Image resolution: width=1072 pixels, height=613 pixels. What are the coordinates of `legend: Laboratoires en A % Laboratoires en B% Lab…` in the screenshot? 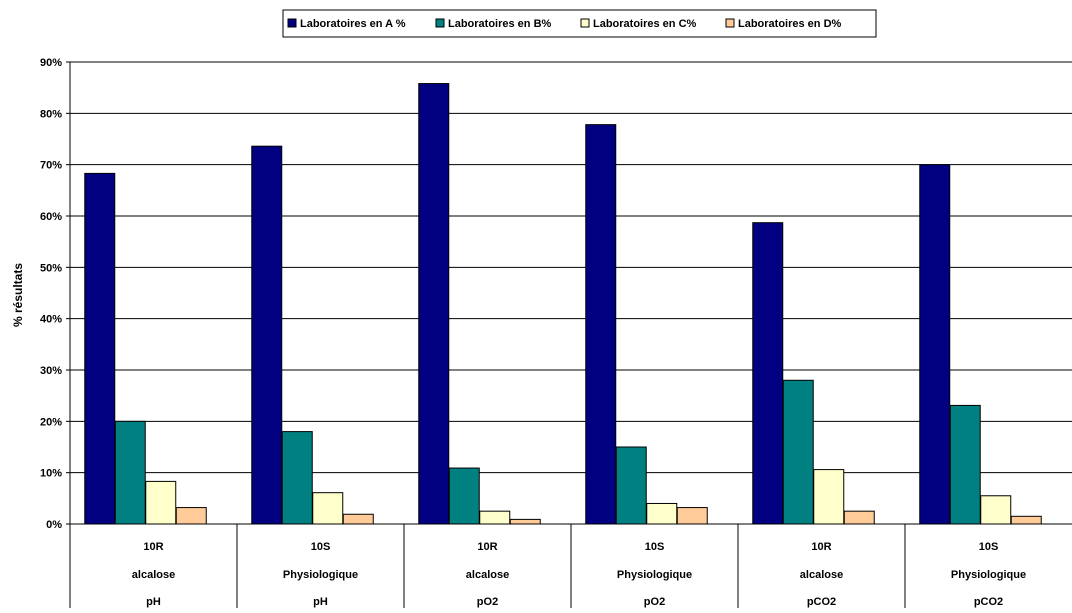 It's located at (579, 23).